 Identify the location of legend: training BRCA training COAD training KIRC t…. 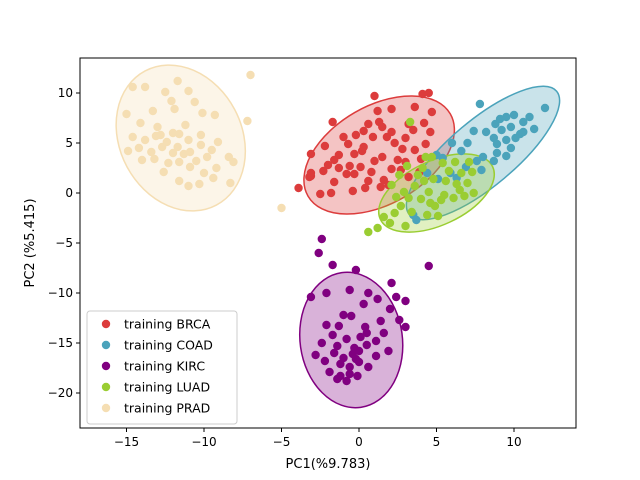
(162, 367).